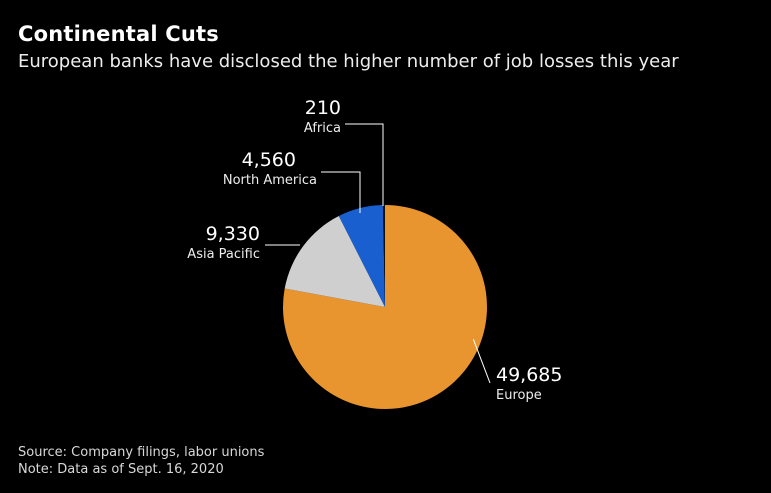  What do you see at coordinates (323, 108) in the screenshot?
I see `value-label-africa: 210` at bounding box center [323, 108].